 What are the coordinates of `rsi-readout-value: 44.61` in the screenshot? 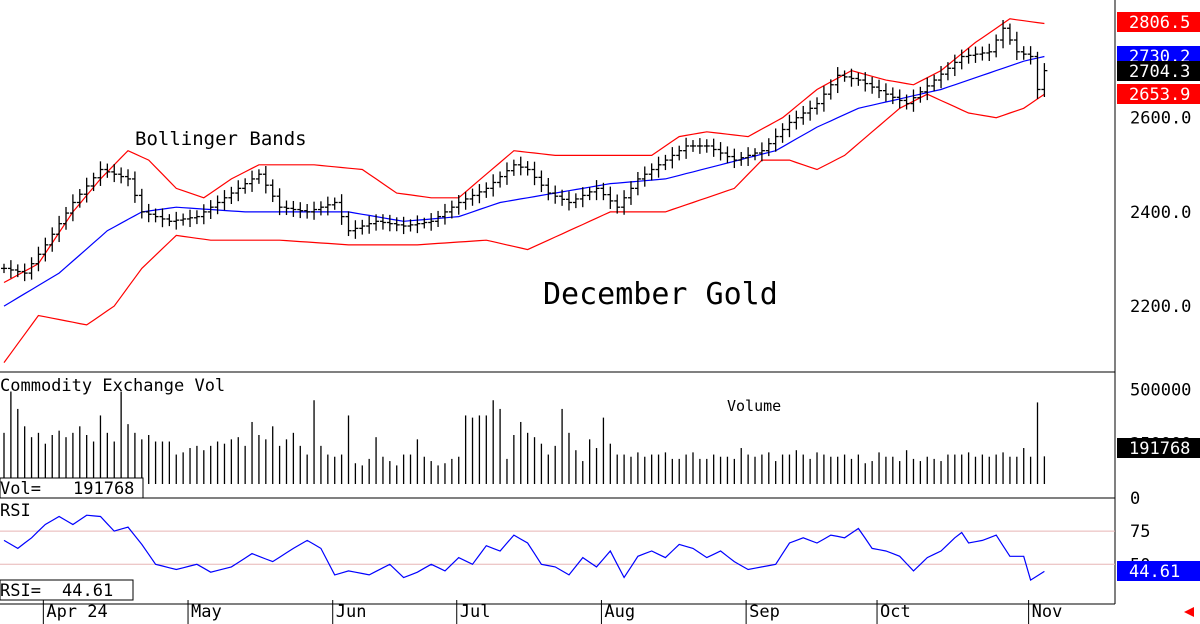 It's located at (87, 591).